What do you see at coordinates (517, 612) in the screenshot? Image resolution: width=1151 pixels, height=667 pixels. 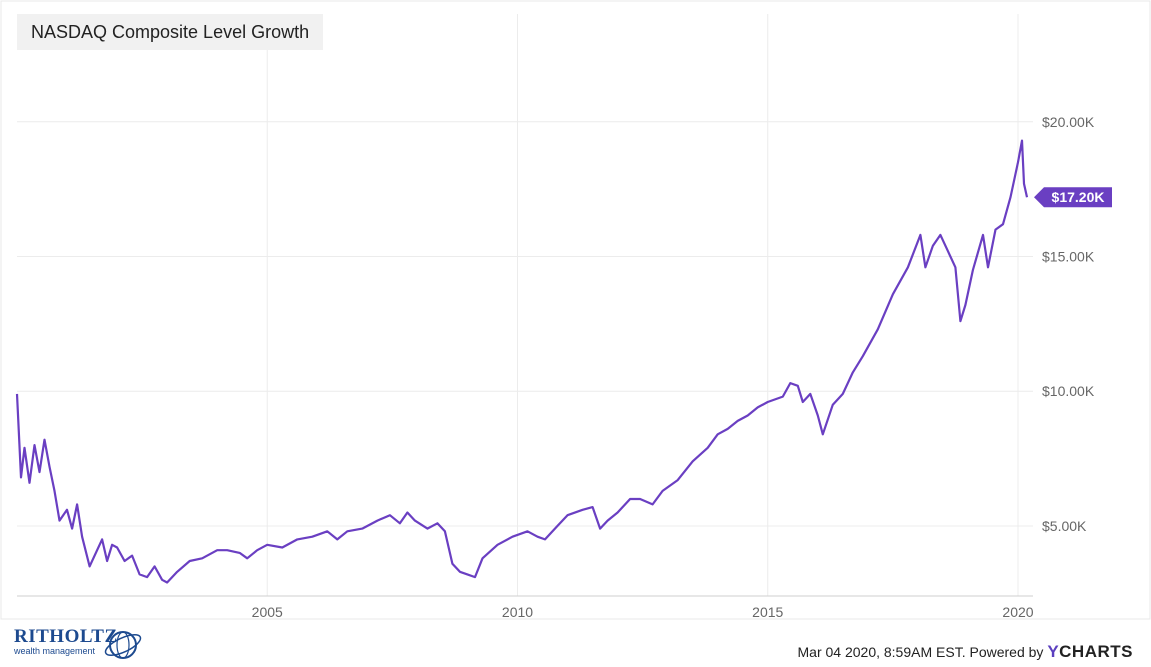 I see `x-tick-label: 2010` at bounding box center [517, 612].